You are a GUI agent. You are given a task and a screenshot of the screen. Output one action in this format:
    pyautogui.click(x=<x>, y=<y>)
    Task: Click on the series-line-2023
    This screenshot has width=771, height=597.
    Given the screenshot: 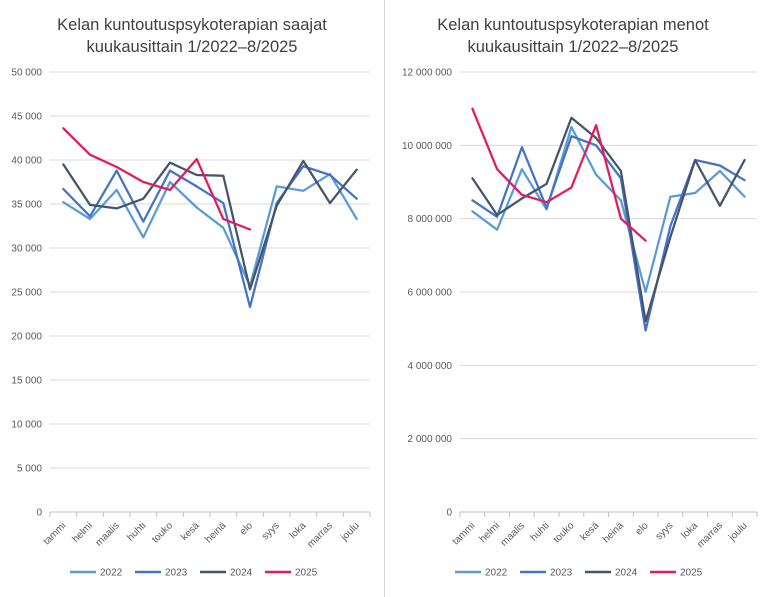 What is the action you would take?
    pyautogui.click(x=608, y=233)
    